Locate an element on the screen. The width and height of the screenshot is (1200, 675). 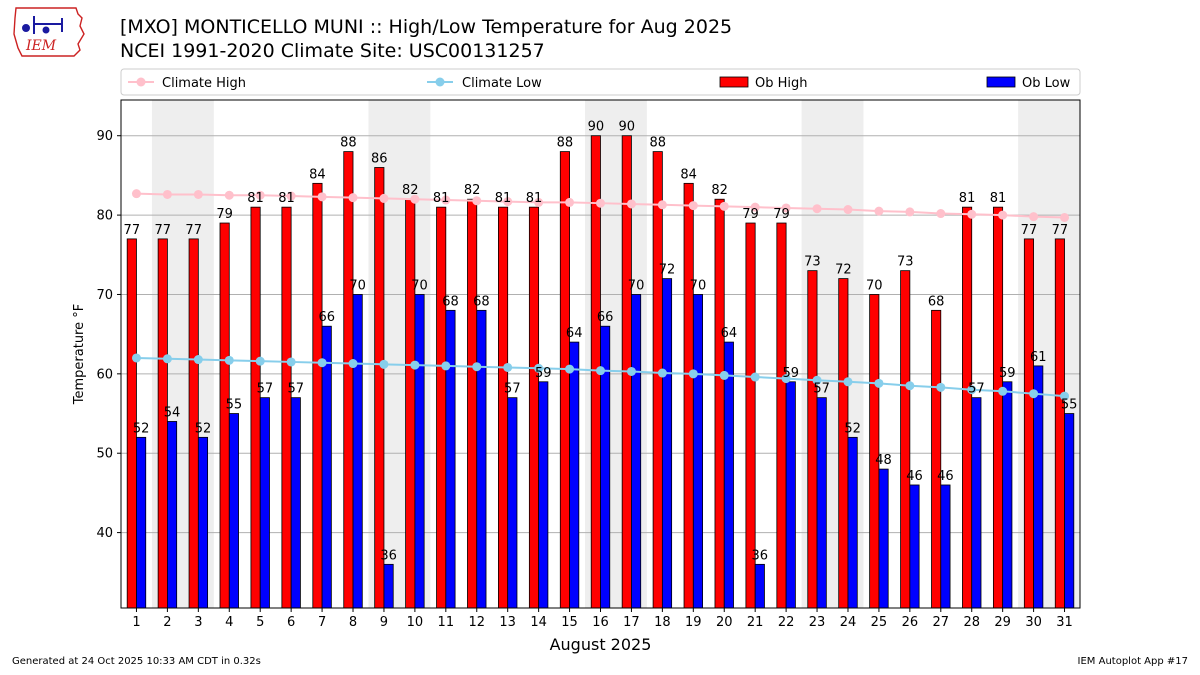
x-tick-label: 22 is located at coordinates (786, 622).